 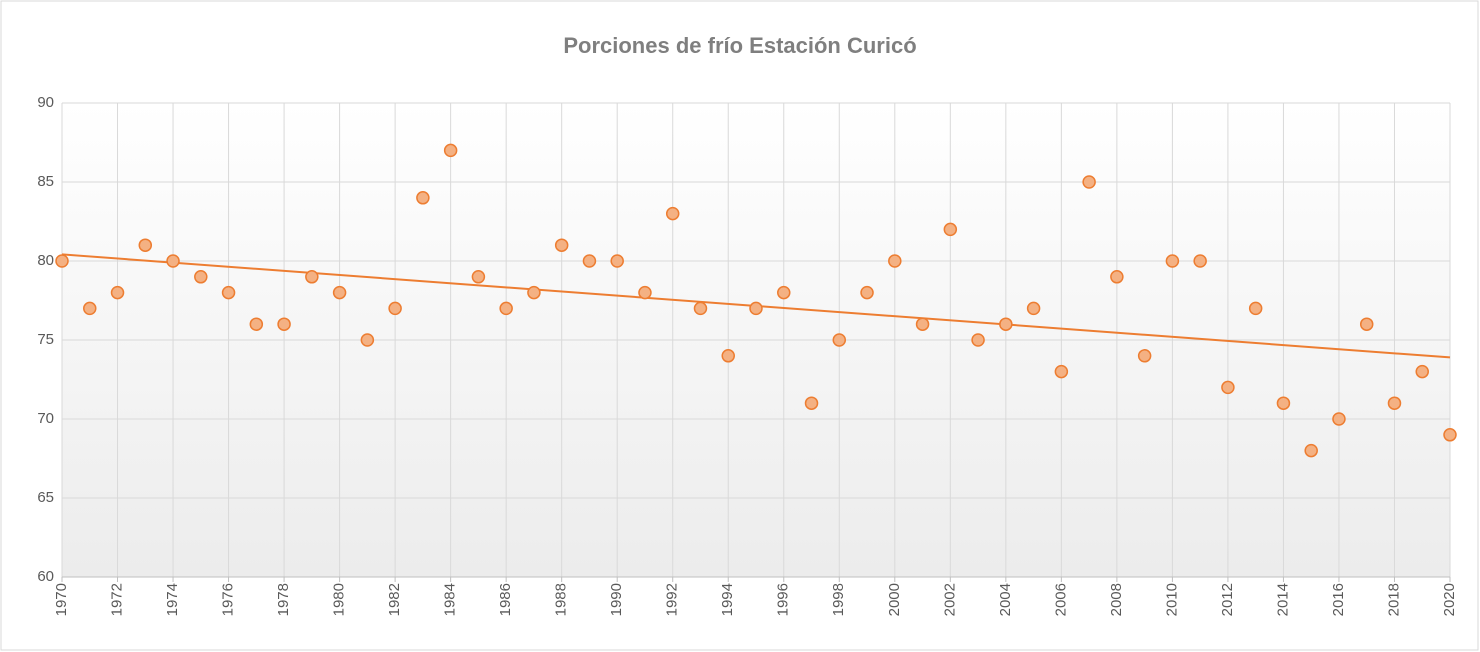 I want to click on x-tick-label: 2012, so click(x=1227, y=599).